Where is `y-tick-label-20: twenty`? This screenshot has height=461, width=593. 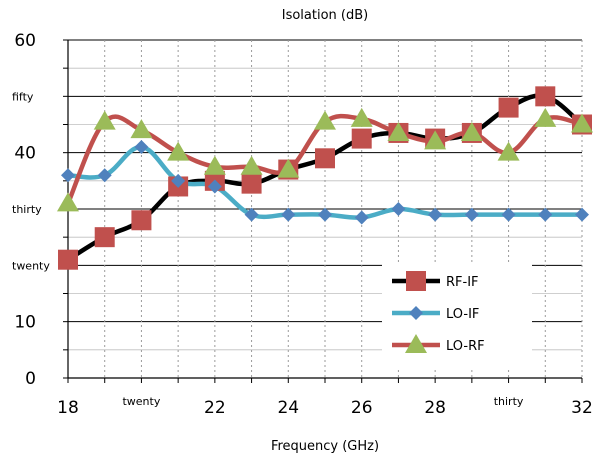 y-tick-label-20: twenty is located at coordinates (31, 265).